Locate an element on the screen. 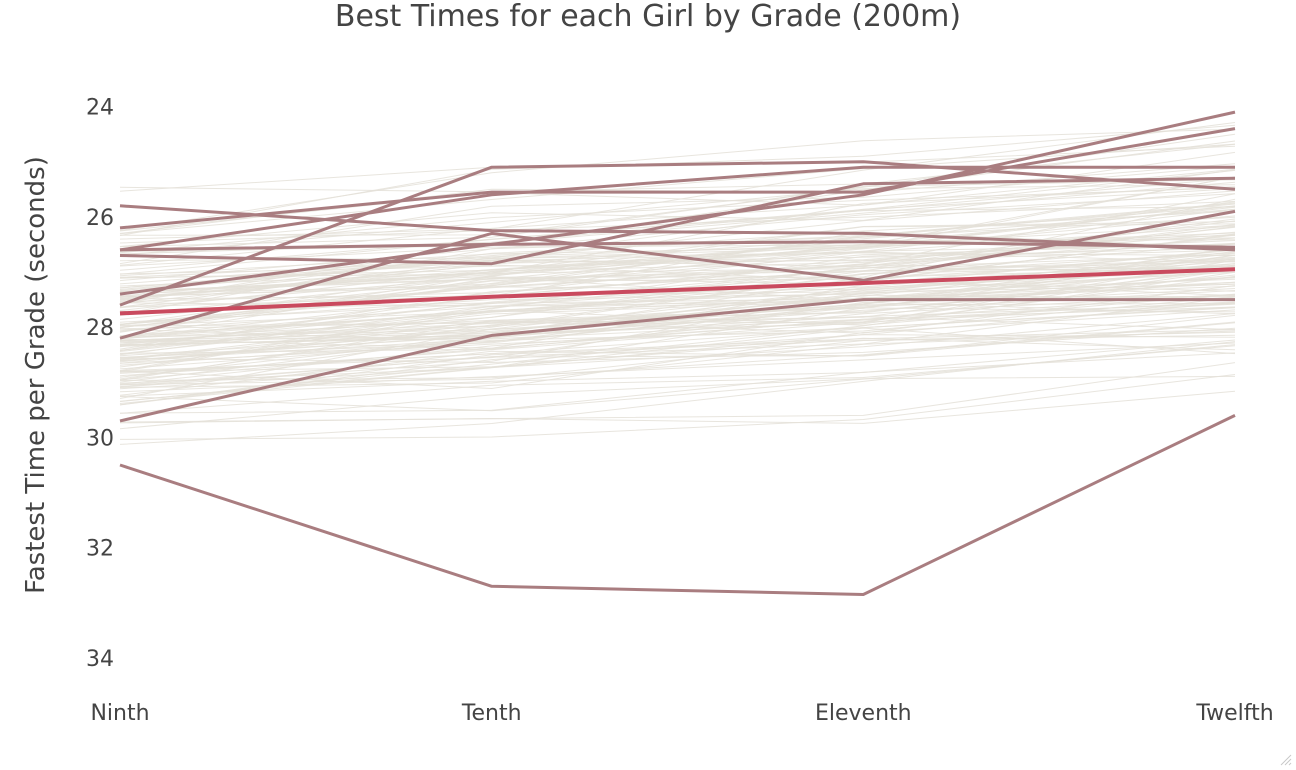 Image resolution: width=1296 pixels, height=770 pixels. resize-grip-icon is located at coordinates (1284, 758).